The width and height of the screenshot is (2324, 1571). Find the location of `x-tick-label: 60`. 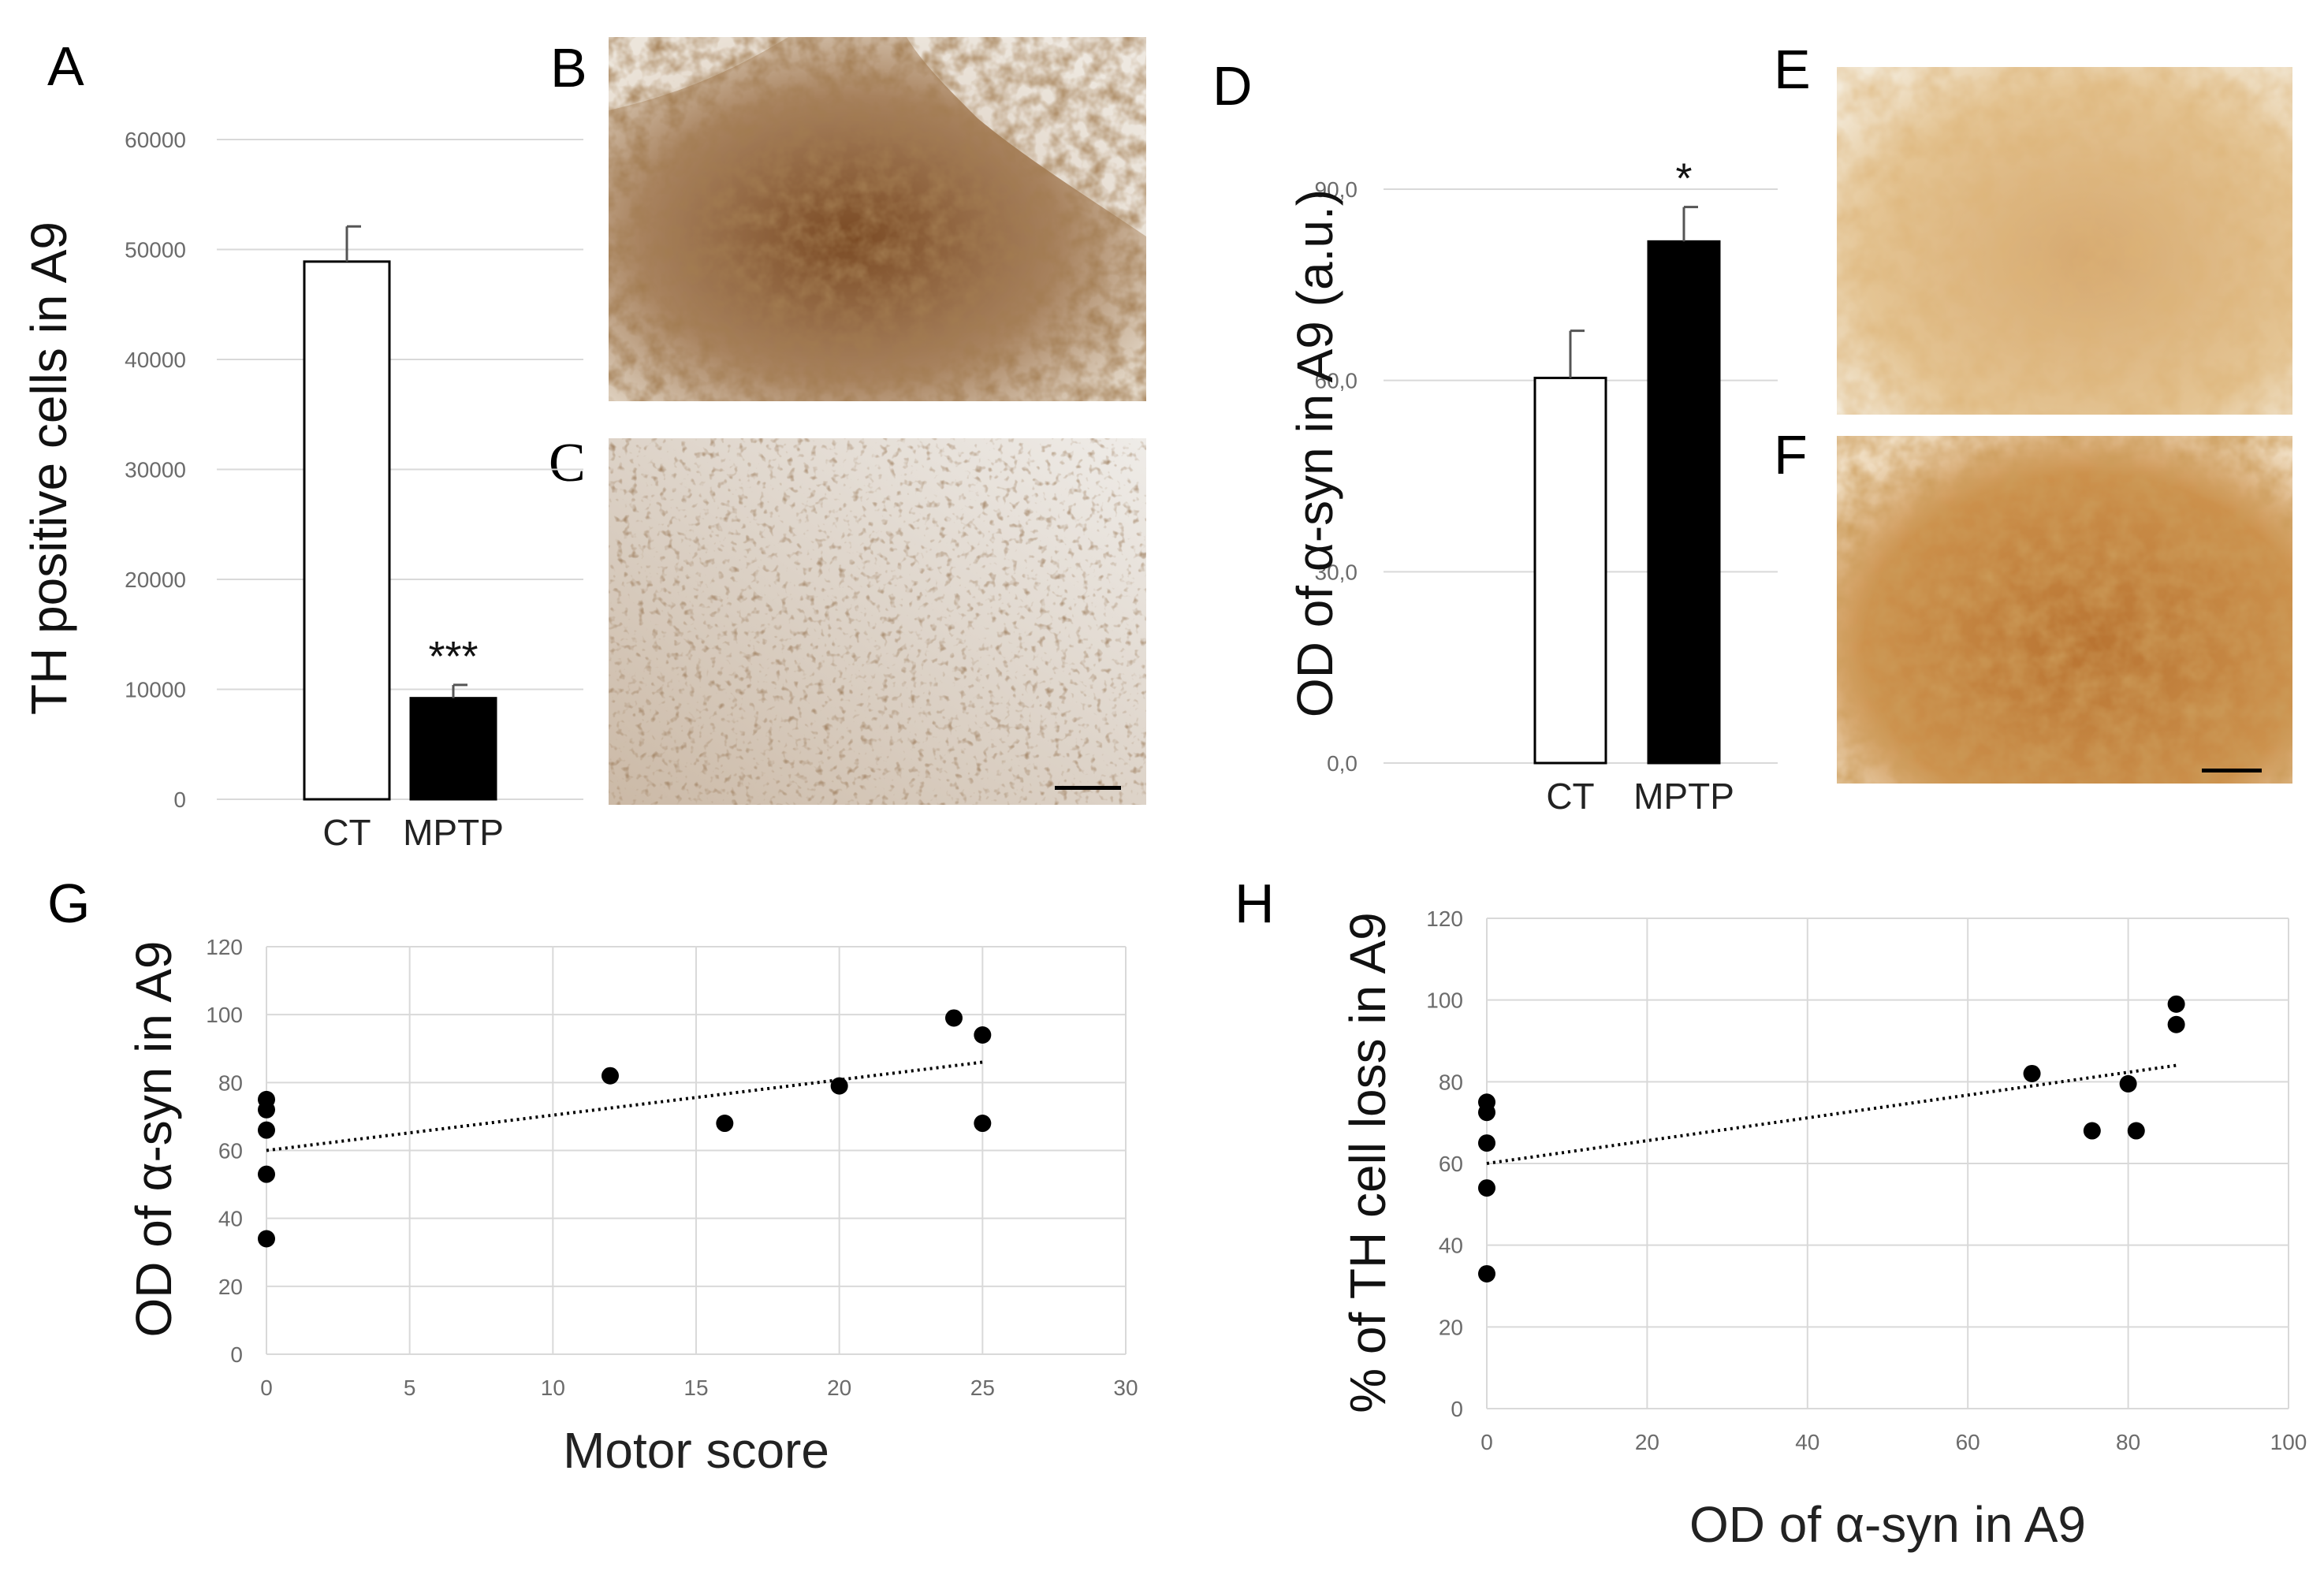

x-tick-label: 60 is located at coordinates (1968, 1442).